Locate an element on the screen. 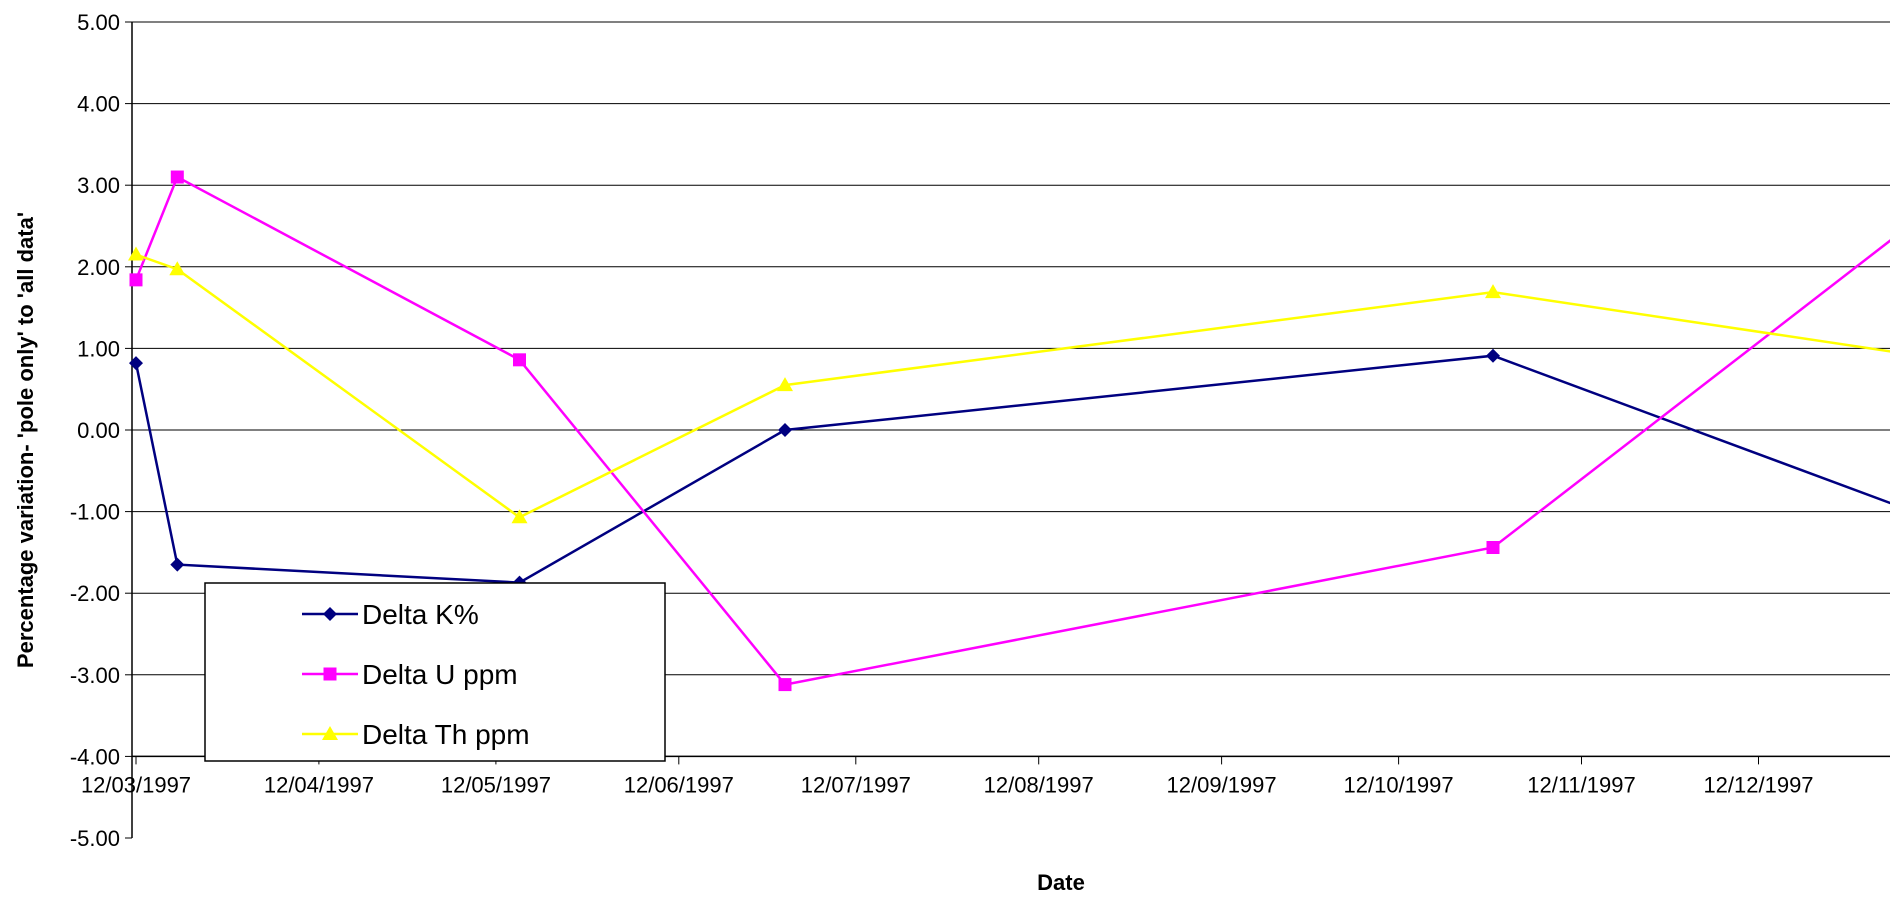  x-tick-label: 12/10/1997 is located at coordinates (1399, 784).